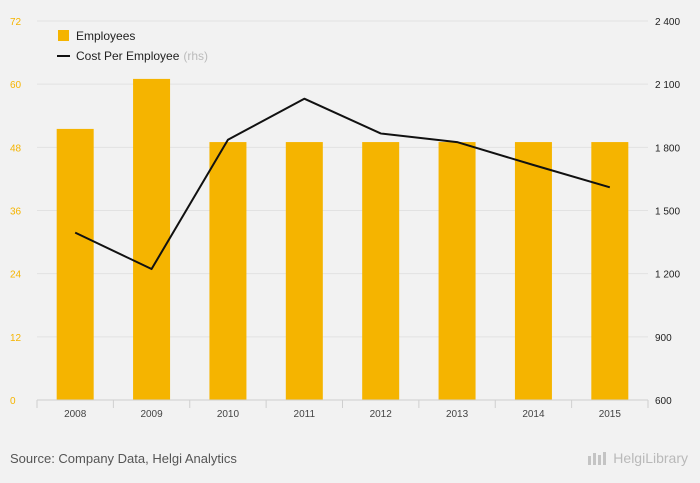 The height and width of the screenshot is (483, 700). What do you see at coordinates (533, 271) in the screenshot?
I see `bar-2014` at bounding box center [533, 271].